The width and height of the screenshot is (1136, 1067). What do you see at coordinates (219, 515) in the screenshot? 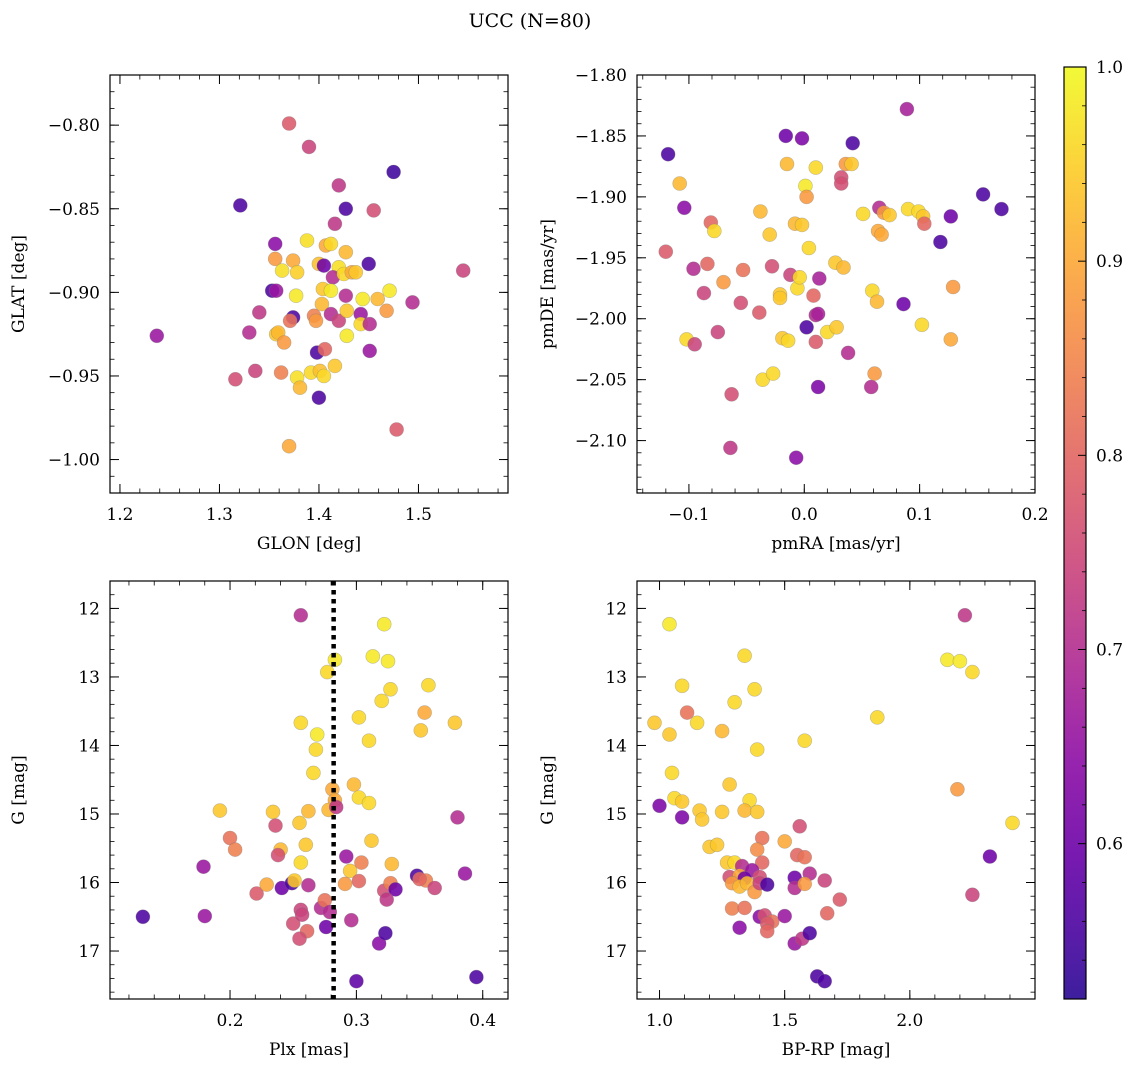
I see `x-tick-label: 1.3` at bounding box center [219, 515].